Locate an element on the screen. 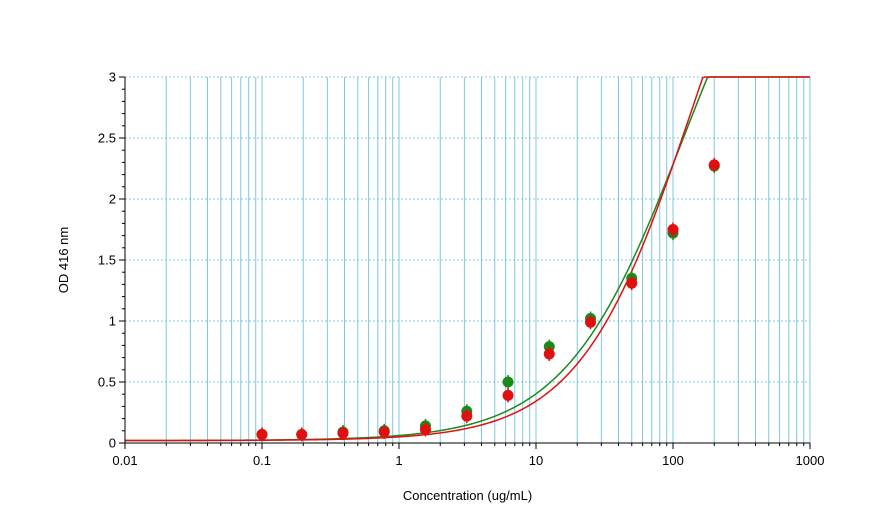 The image size is (882, 528). y-tick-label: 2.5 is located at coordinates (107, 138).